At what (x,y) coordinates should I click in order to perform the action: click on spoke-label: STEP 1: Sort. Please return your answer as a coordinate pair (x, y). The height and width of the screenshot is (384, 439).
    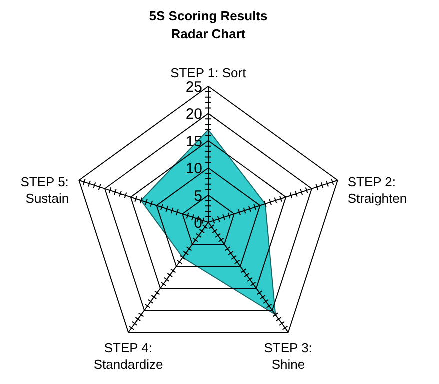
    Looking at the image, I should click on (208, 73).